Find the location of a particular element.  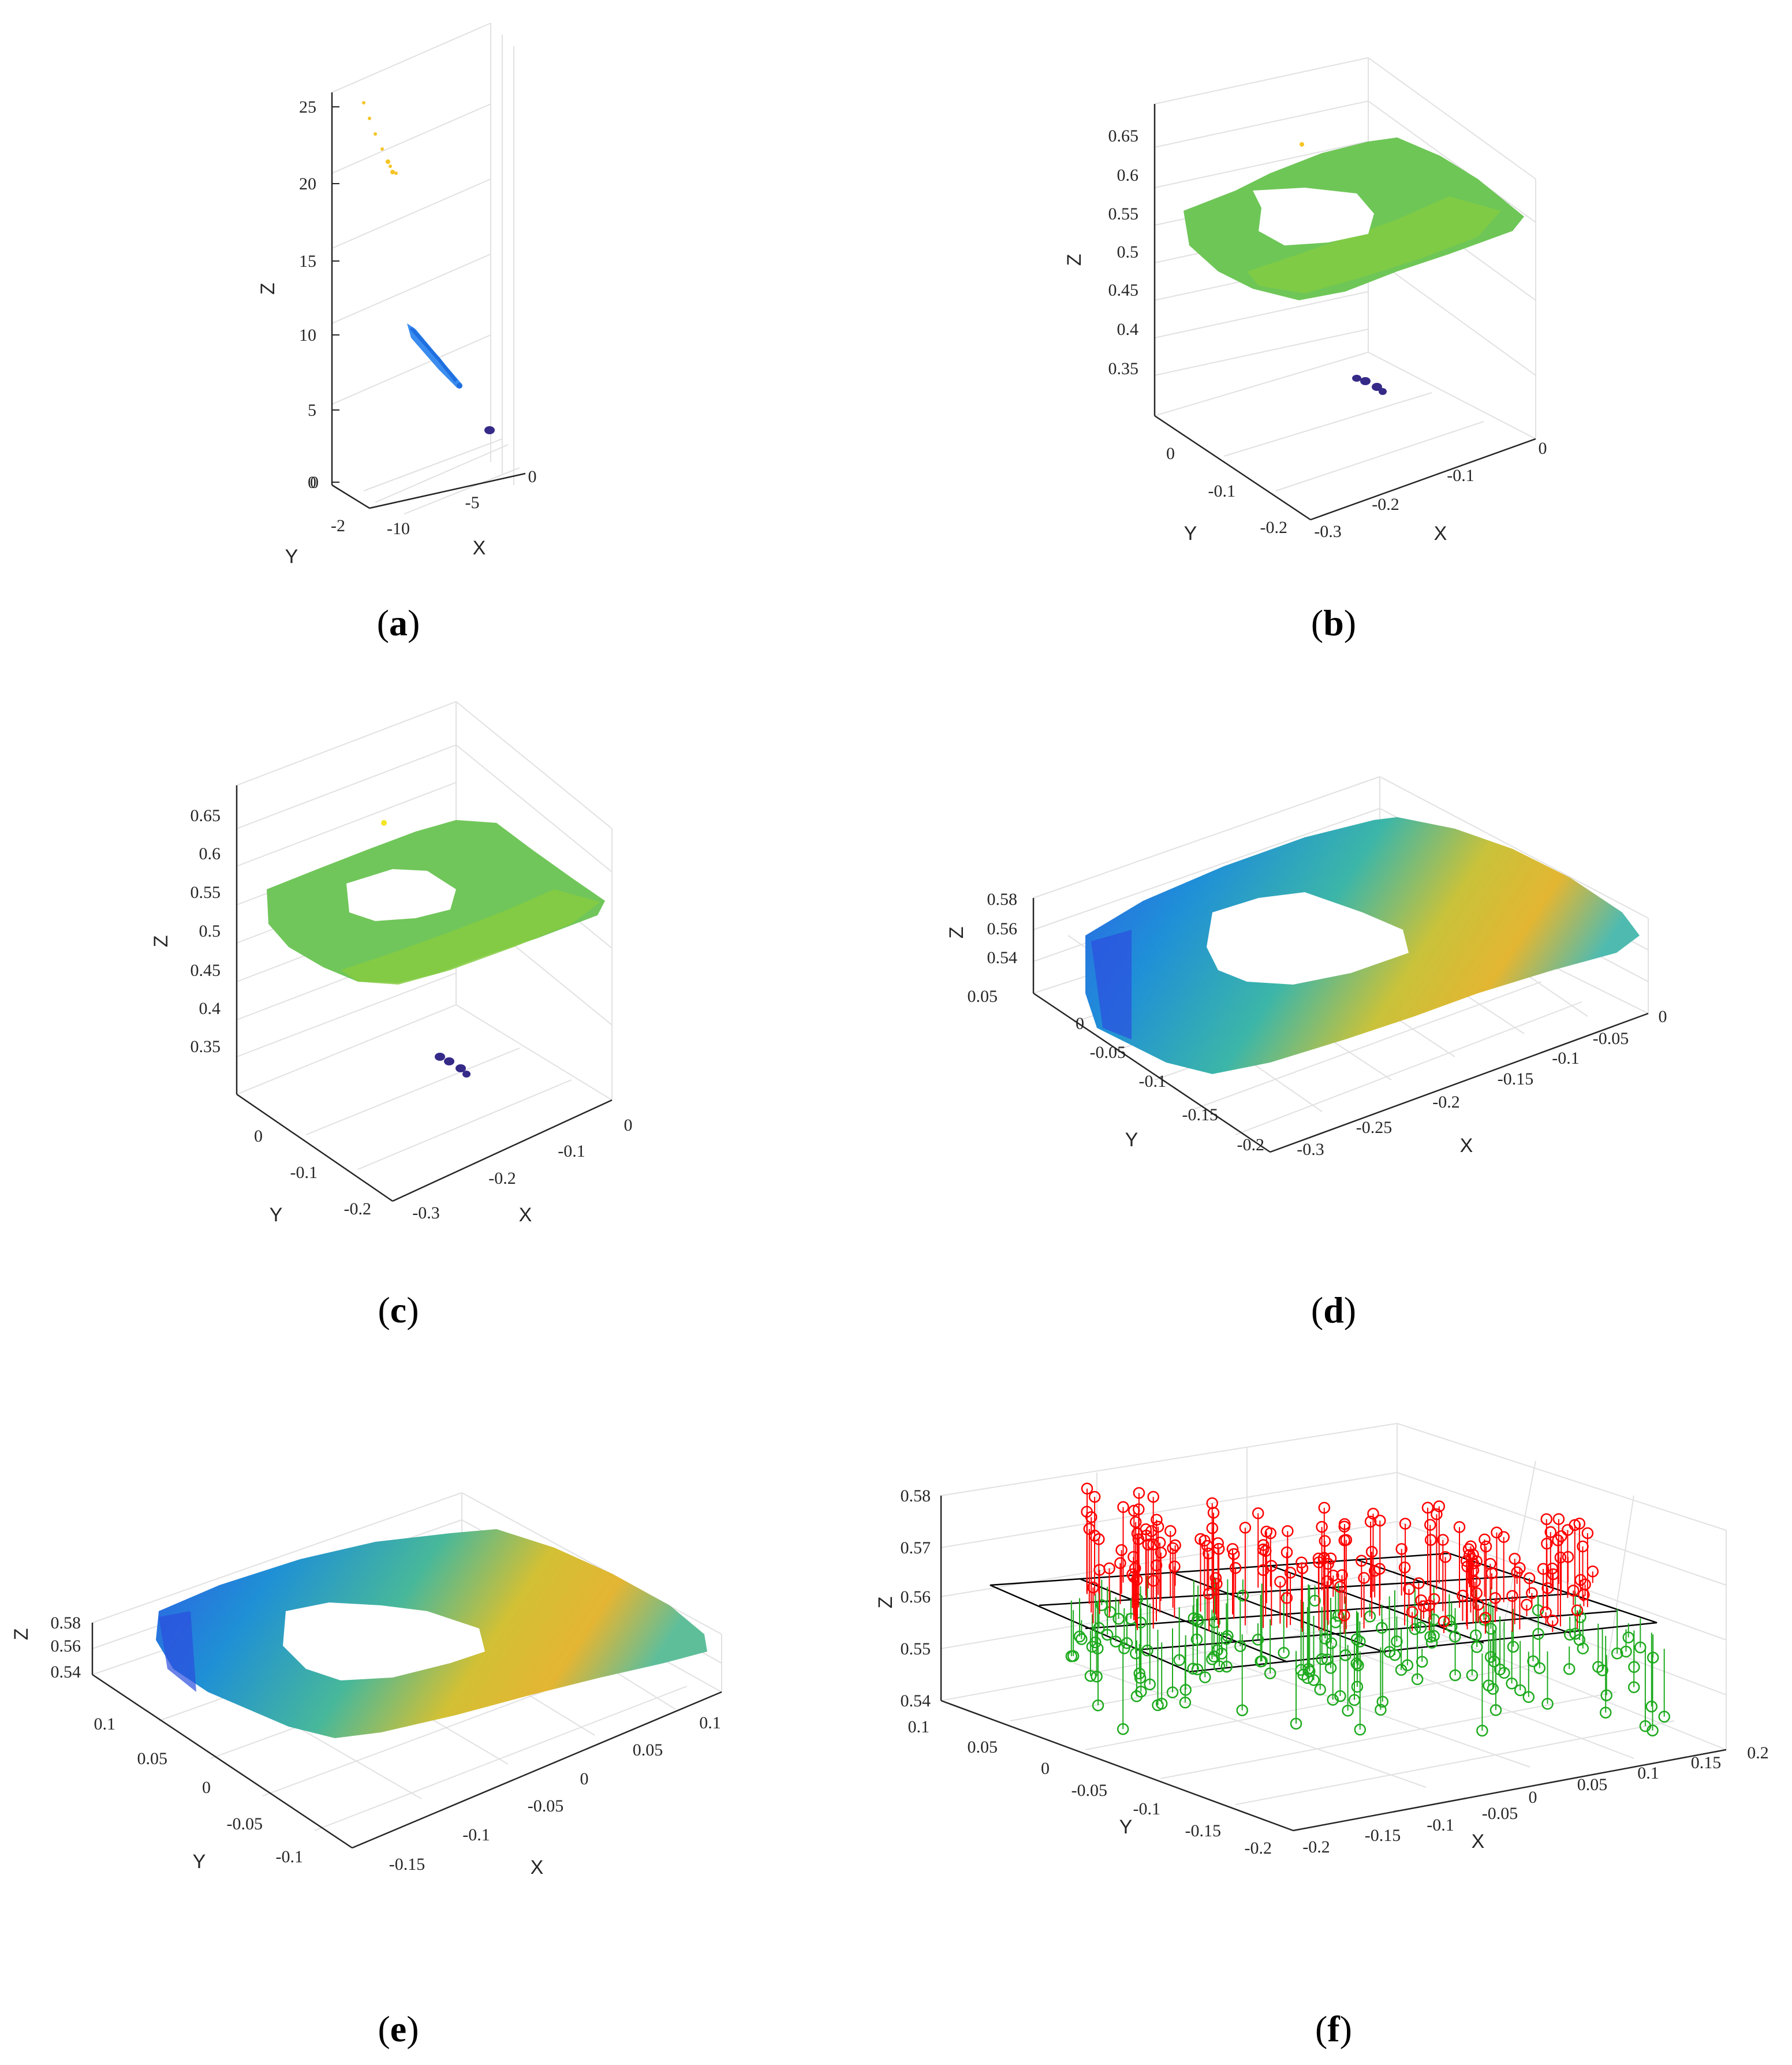

panel-b-y-tick: -0.2 is located at coordinates (1274, 527).